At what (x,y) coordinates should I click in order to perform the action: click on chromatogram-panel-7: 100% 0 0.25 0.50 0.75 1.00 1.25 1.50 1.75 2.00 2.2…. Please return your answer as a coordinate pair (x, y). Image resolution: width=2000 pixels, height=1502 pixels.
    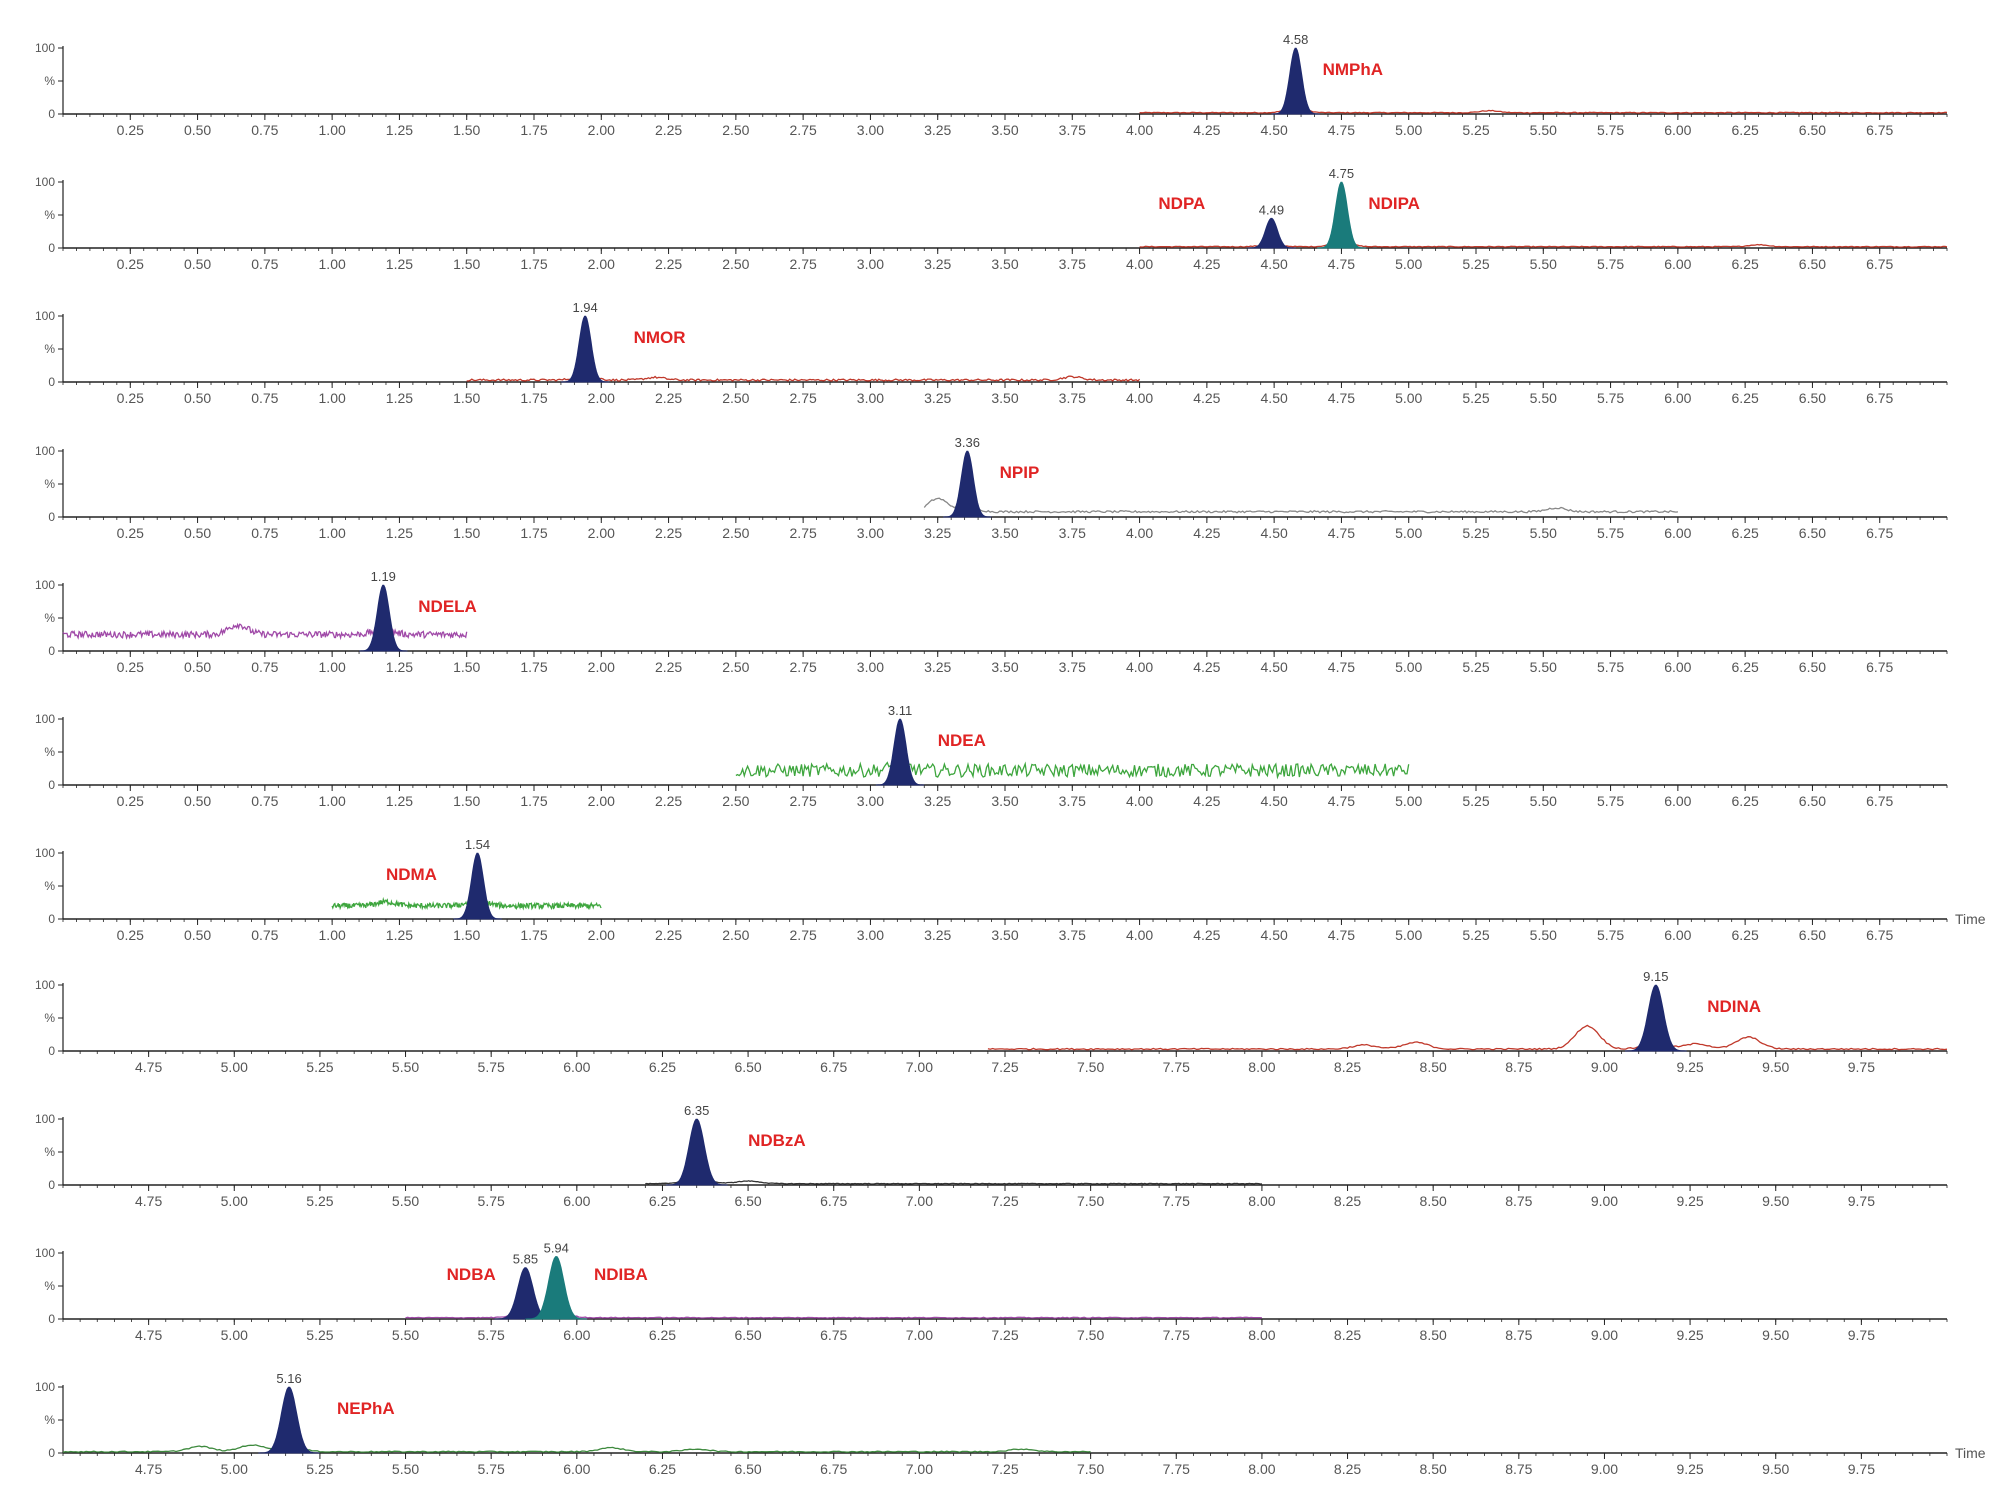
    Looking at the image, I should click on (1010, 890).